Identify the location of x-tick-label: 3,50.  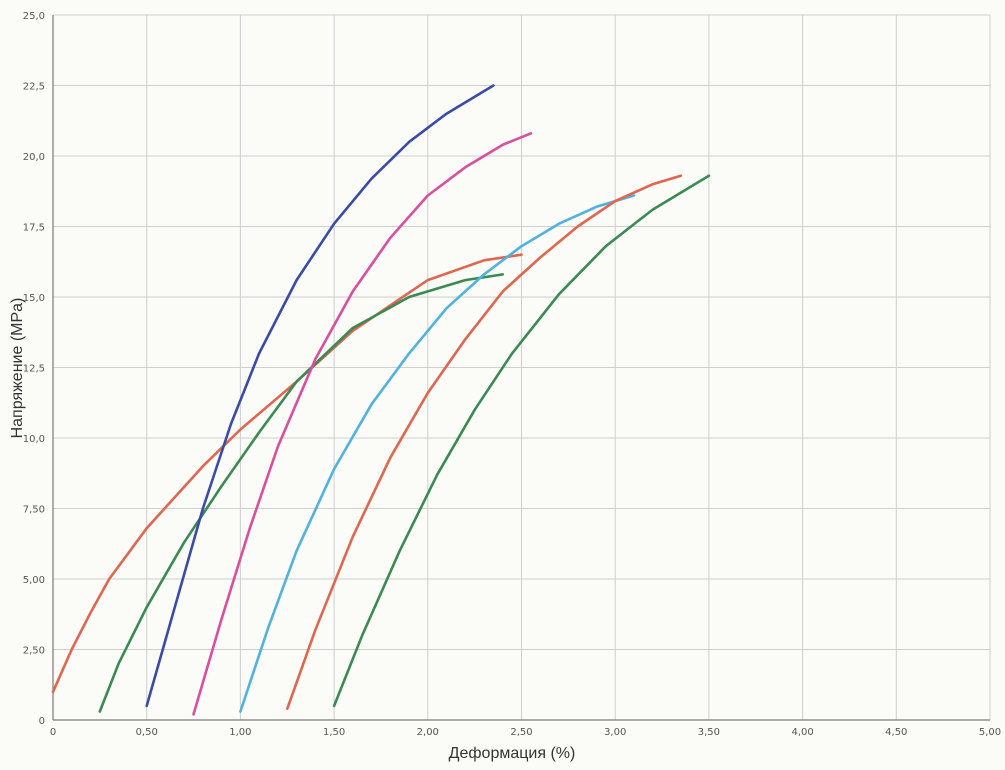
(709, 732).